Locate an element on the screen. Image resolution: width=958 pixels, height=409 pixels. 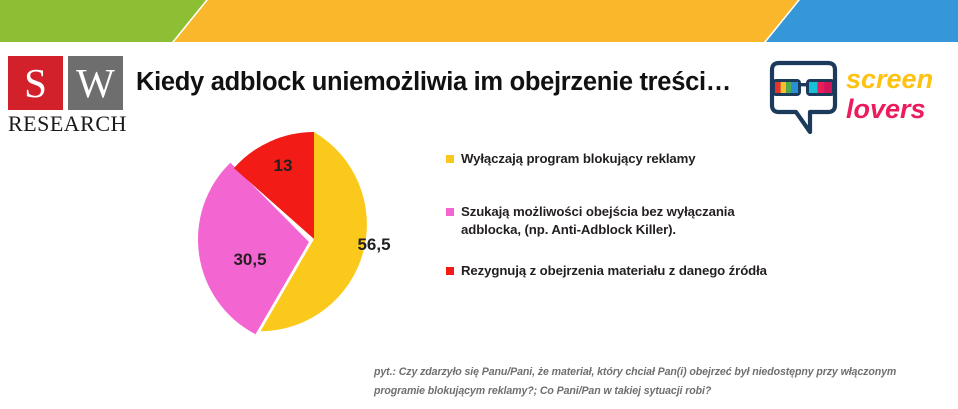
pie-slice-rezygnuja is located at coordinates (273, 185).